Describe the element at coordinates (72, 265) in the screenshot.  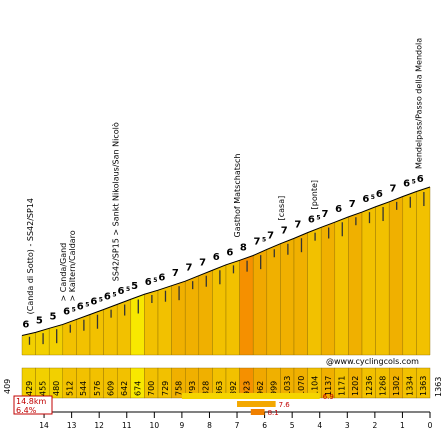
I see `landmark-label: > Kaltern/Caldaro` at that location.